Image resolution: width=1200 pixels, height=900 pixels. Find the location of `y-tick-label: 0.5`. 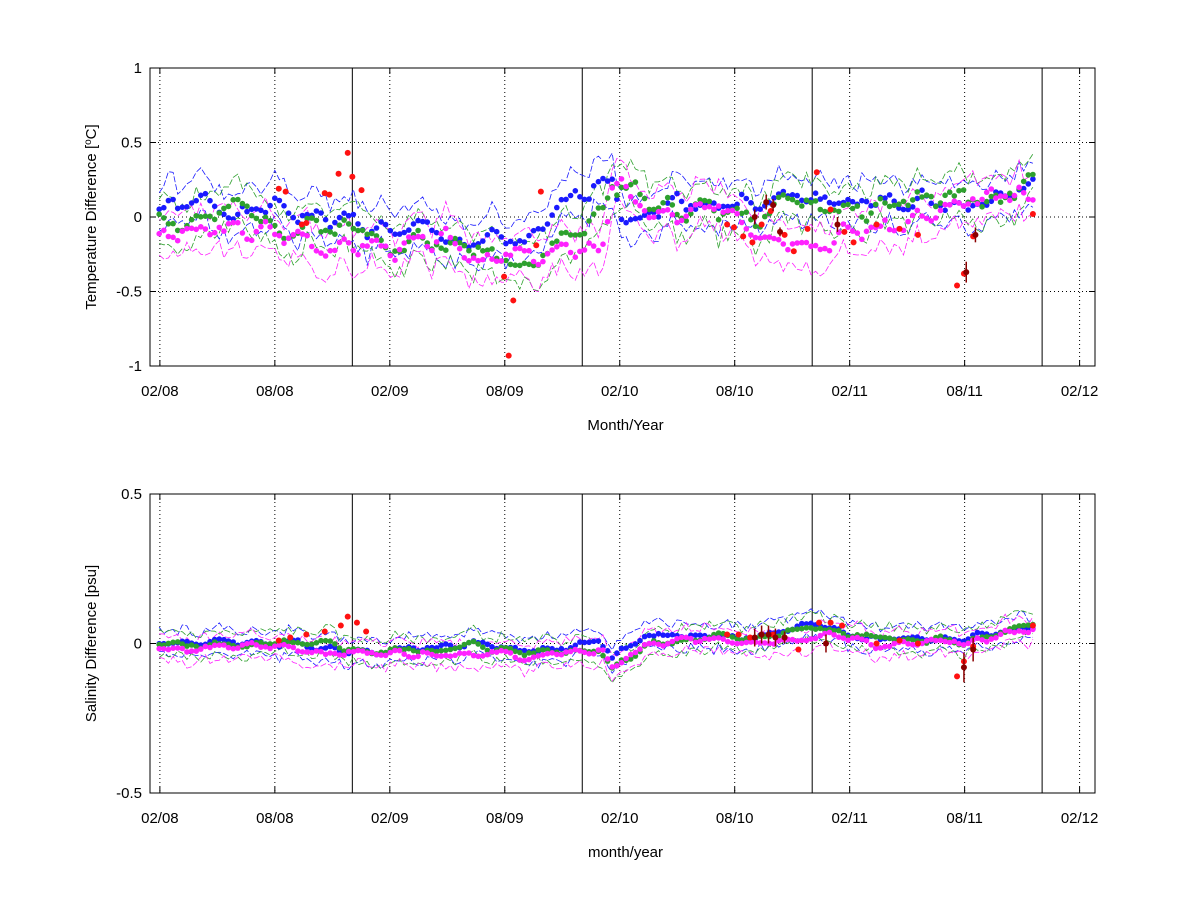

y-tick-label: 0.5 is located at coordinates (131, 143).